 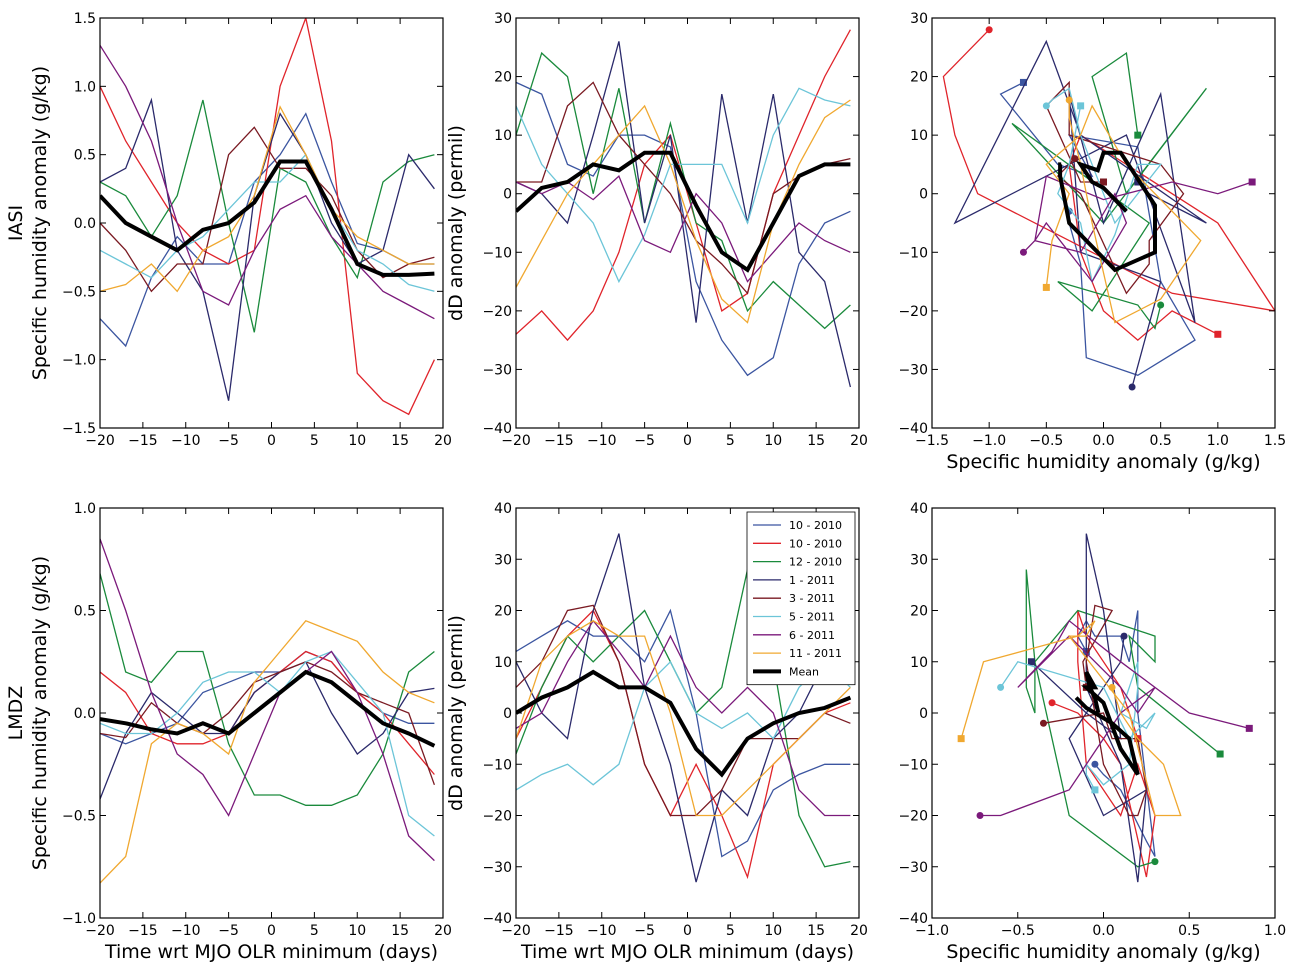 What do you see at coordinates (932, 931) in the screenshot?
I see `x-tick-label: −1.0` at bounding box center [932, 931].